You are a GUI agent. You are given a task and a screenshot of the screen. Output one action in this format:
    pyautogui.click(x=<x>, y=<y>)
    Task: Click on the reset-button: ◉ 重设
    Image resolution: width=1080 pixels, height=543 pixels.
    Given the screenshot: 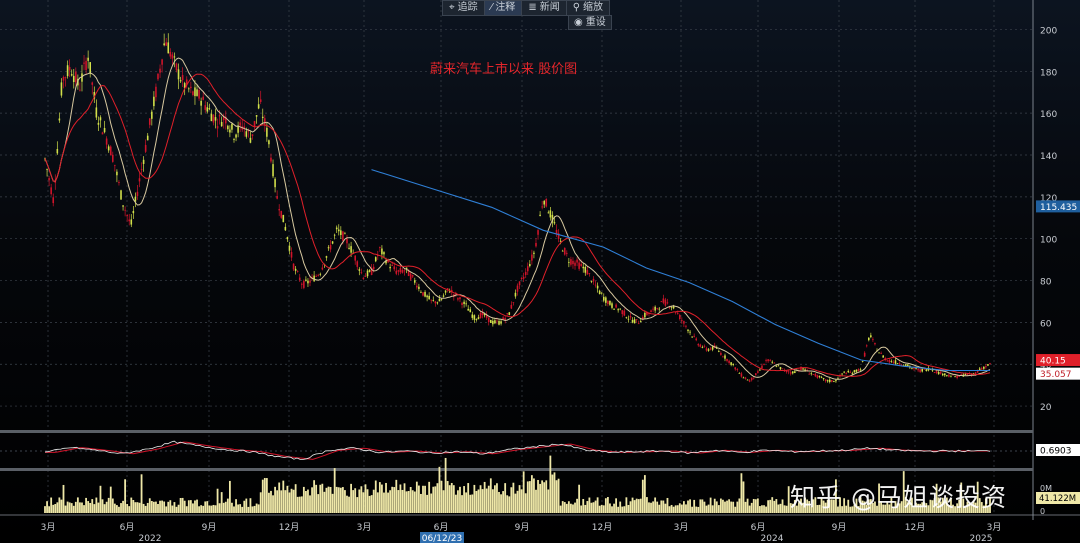 What is the action you would take?
    pyautogui.click(x=590, y=22)
    